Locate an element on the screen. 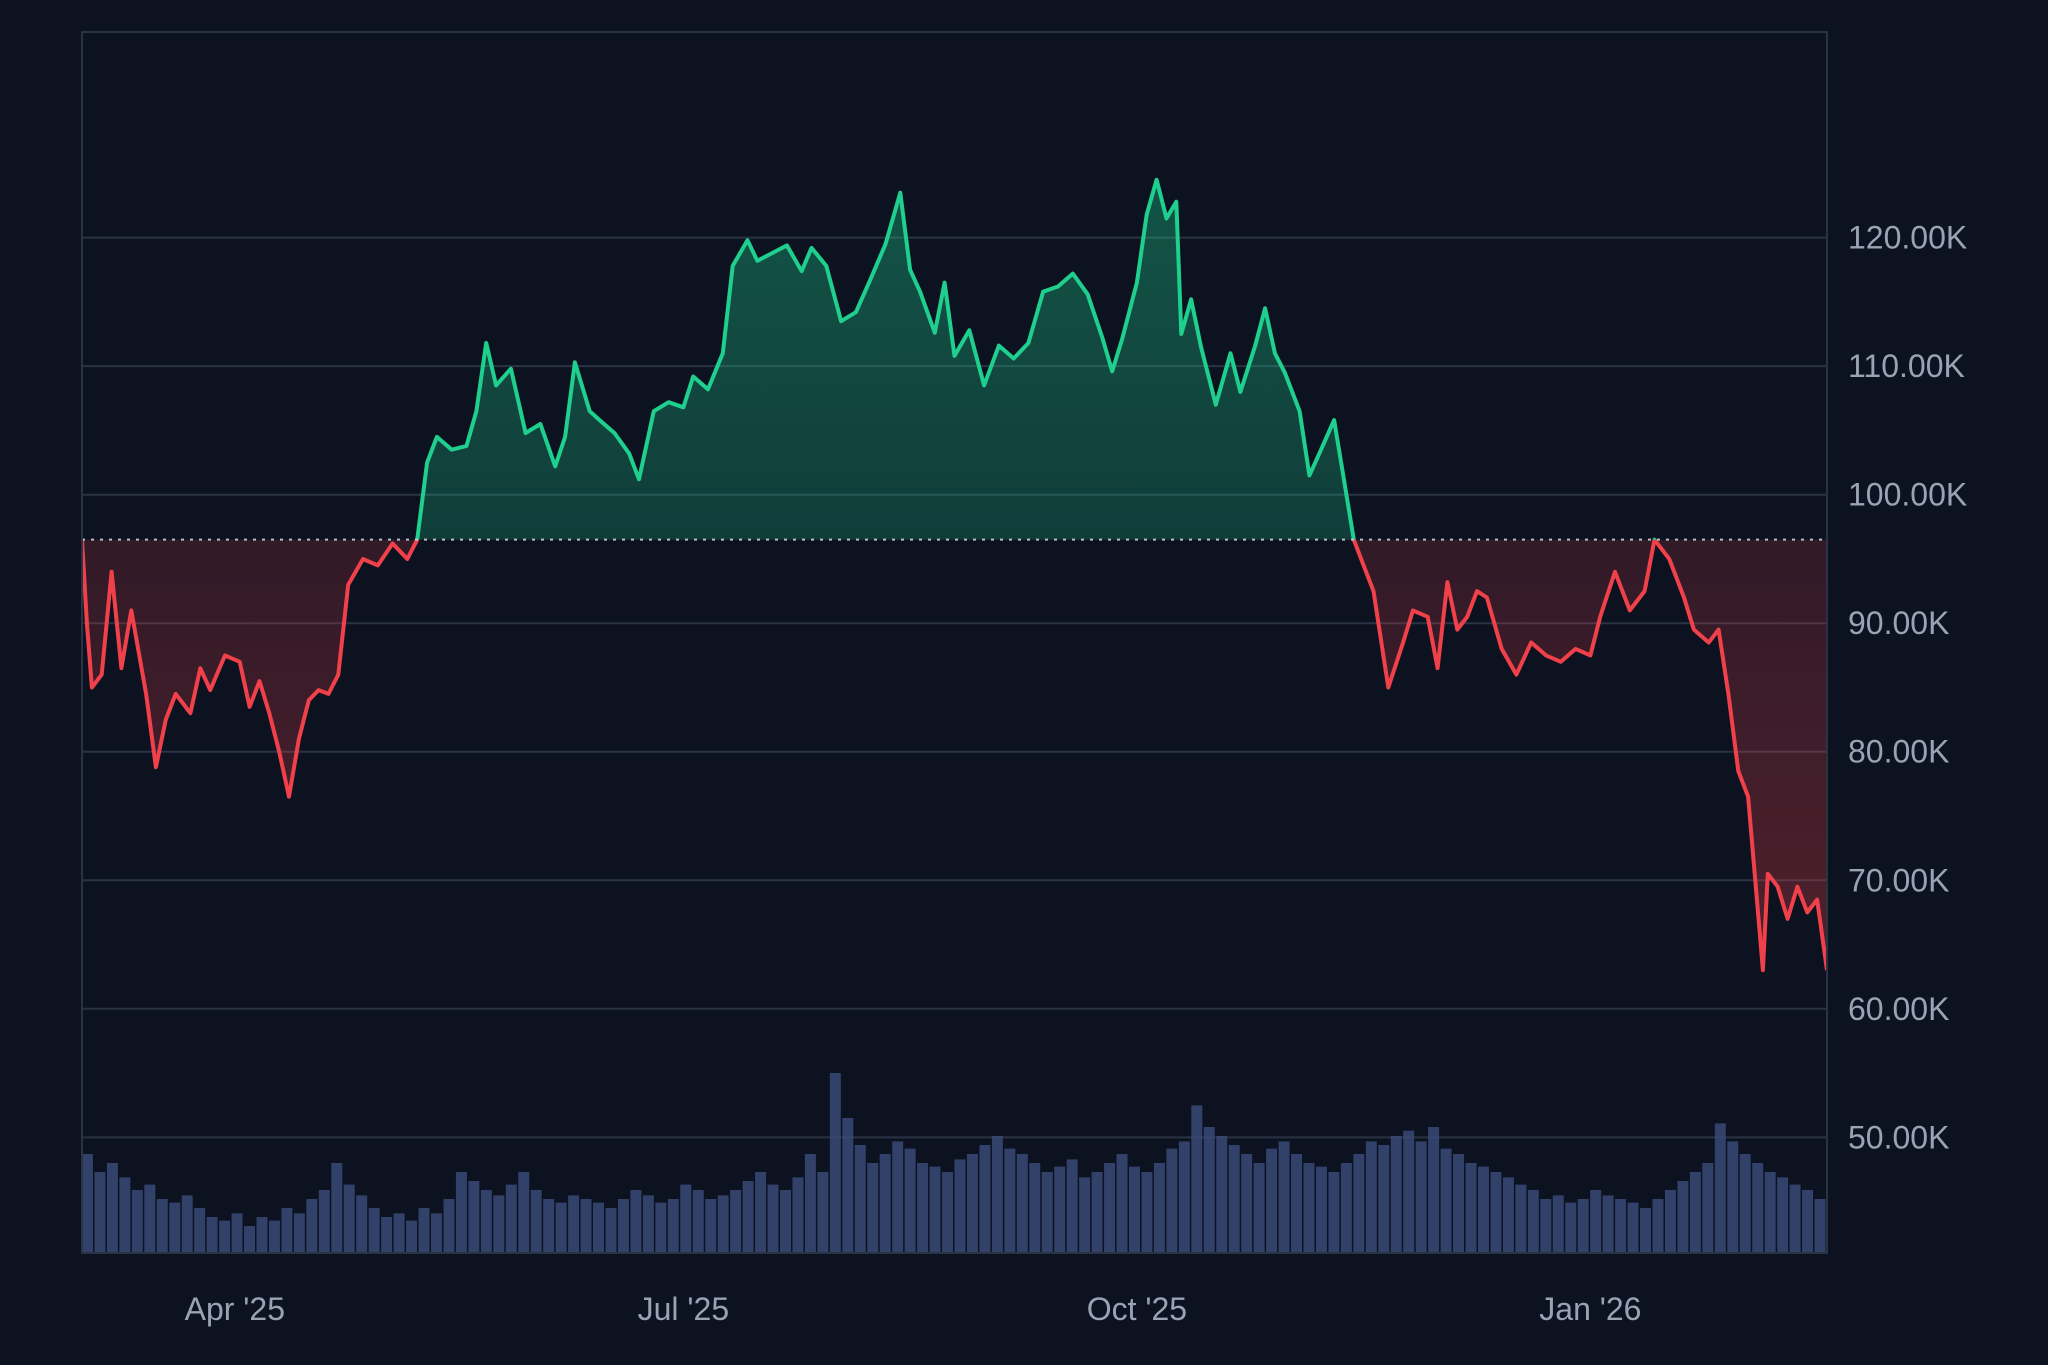  y-tick-label: 110.00K is located at coordinates (1906, 366).